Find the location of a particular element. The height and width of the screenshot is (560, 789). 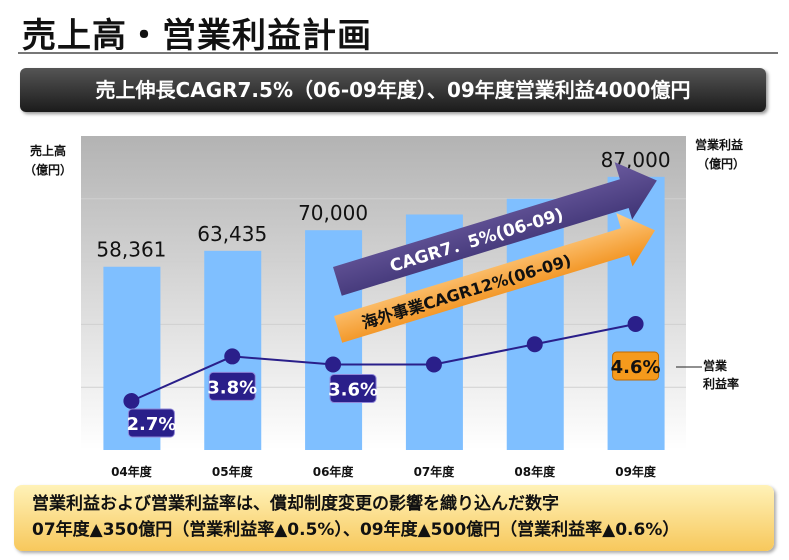

bar-value-label: 58,361 is located at coordinates (131, 250).